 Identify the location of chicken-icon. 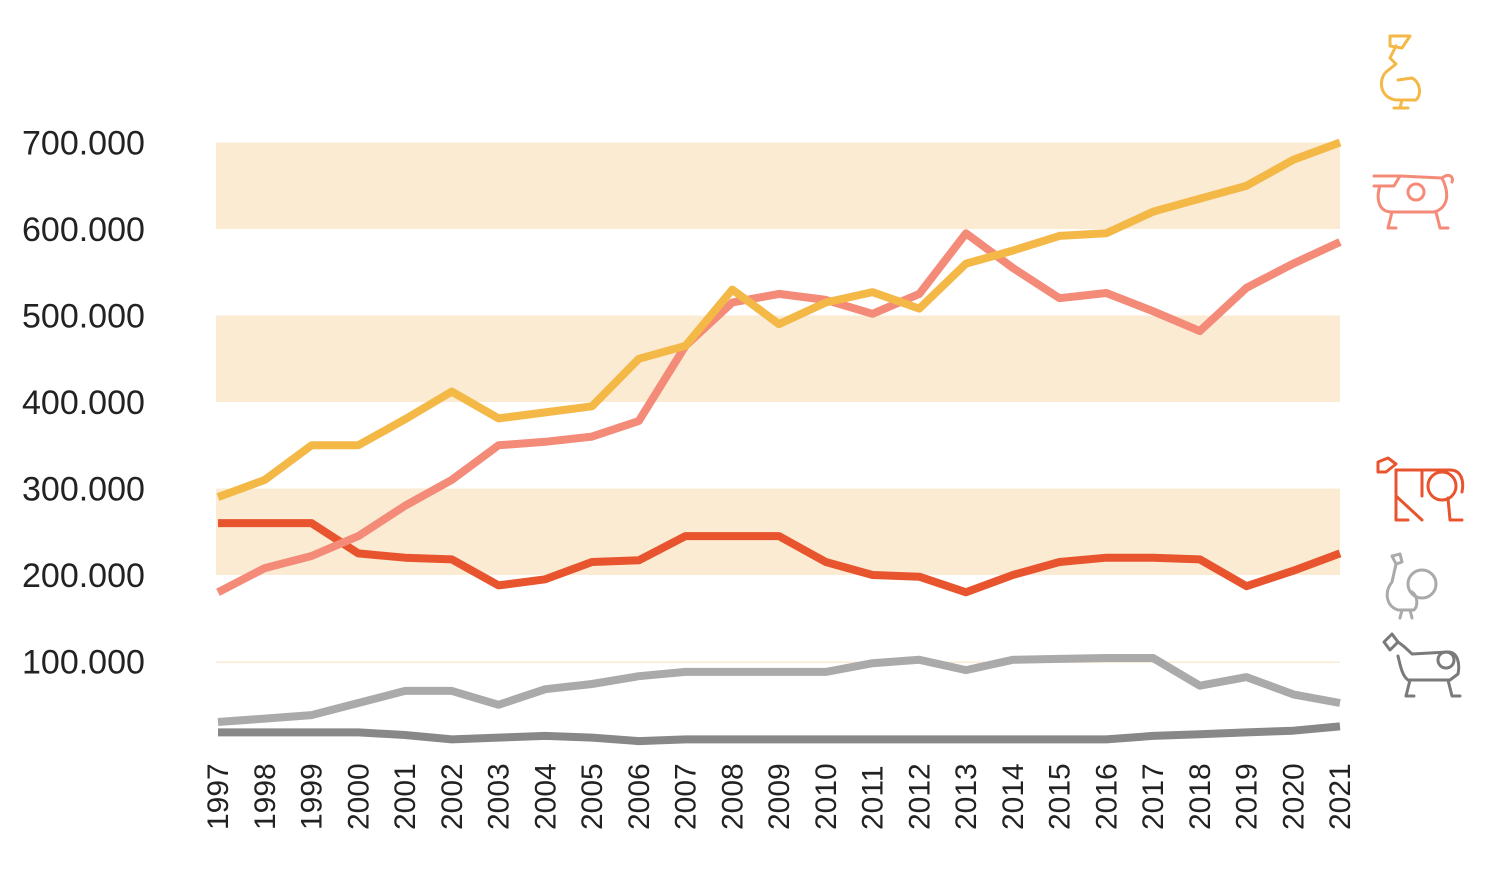
(1400, 72).